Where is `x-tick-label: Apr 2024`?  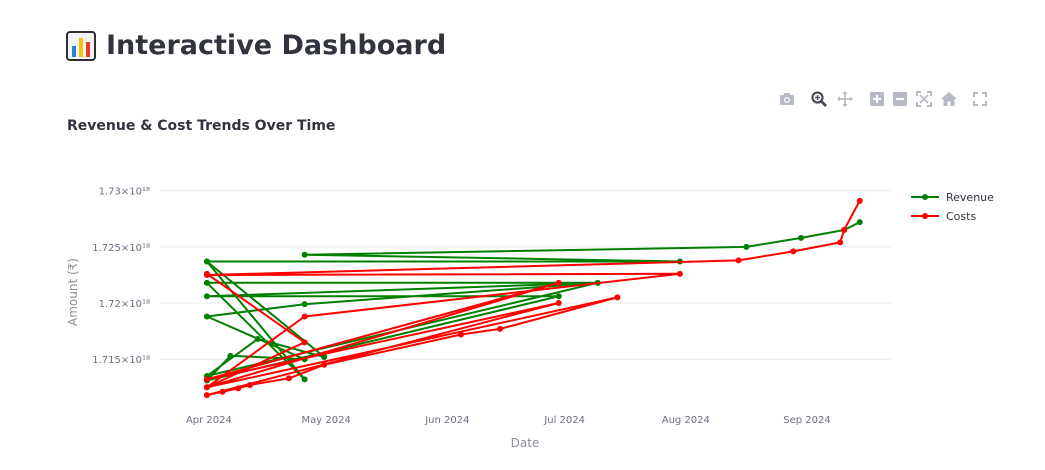
x-tick-label: Apr 2024 is located at coordinates (209, 420).